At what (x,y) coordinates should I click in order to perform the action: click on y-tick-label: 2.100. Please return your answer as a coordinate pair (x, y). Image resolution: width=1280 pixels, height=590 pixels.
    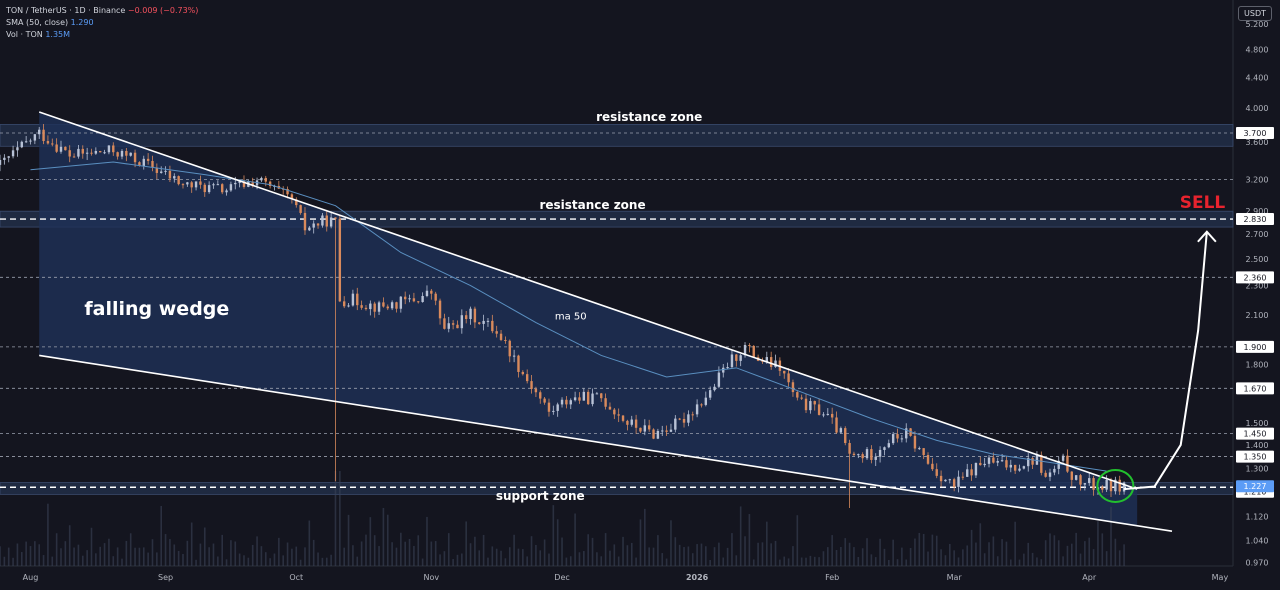
    Looking at the image, I should click on (1257, 315).